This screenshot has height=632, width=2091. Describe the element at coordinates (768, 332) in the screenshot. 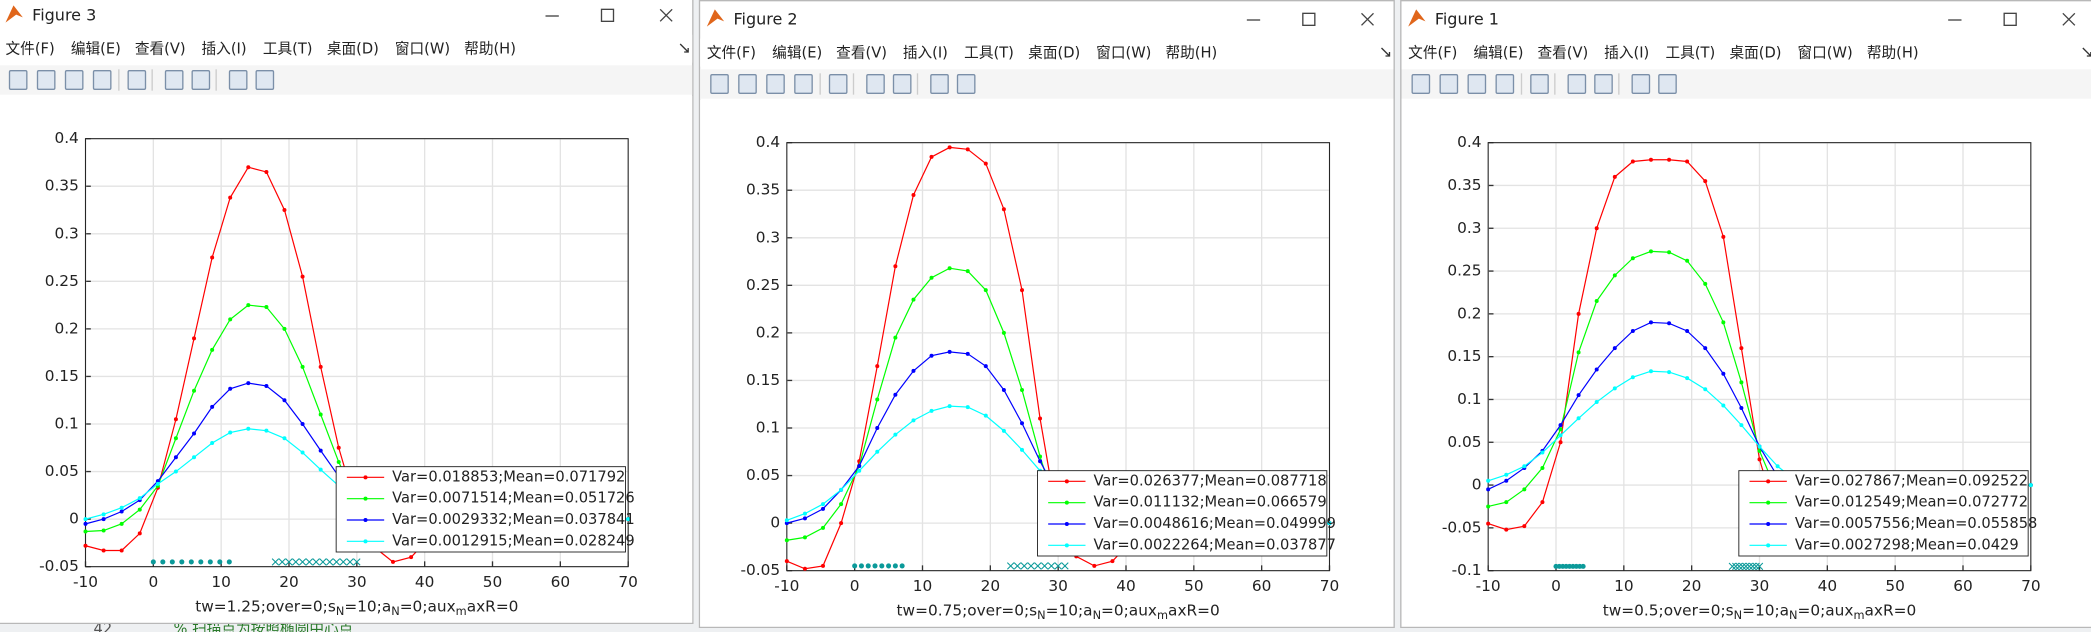

I see `y-tick-label: 0.2` at that location.